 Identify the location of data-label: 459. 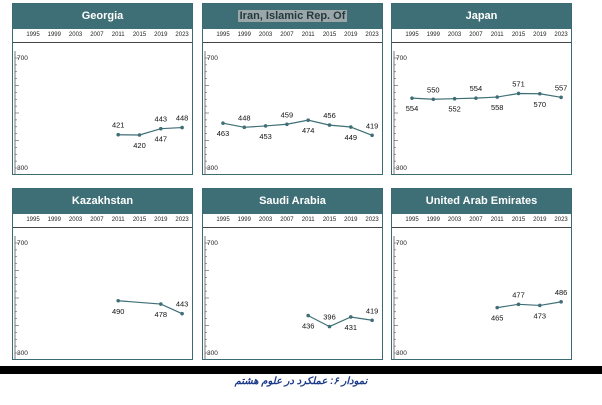
(287, 114).